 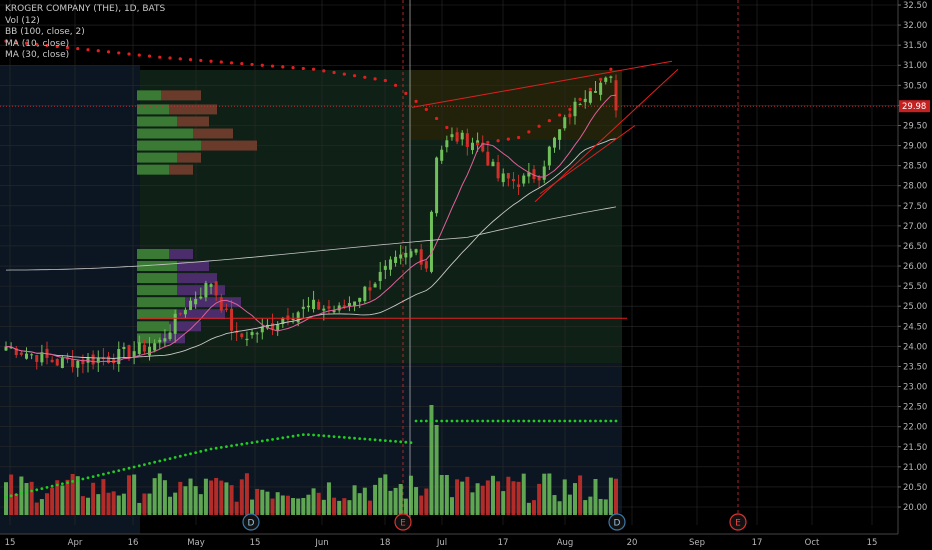 What do you see at coordinates (915, 86) in the screenshot?
I see `price-tick-label: 30.50` at bounding box center [915, 86].